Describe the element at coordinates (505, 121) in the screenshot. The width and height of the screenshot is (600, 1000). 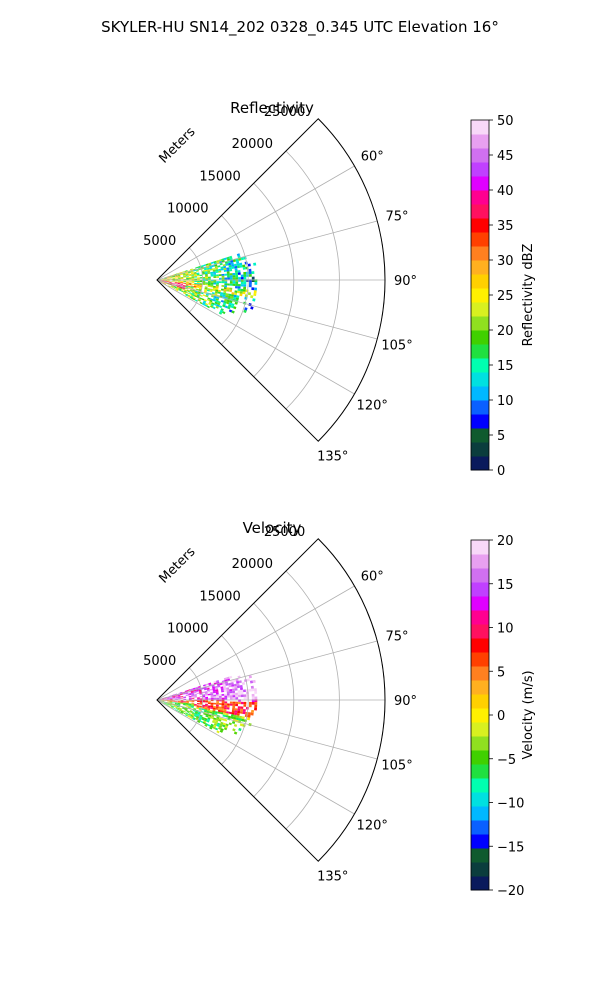
I see `colorbar-tick-label: 50` at that location.